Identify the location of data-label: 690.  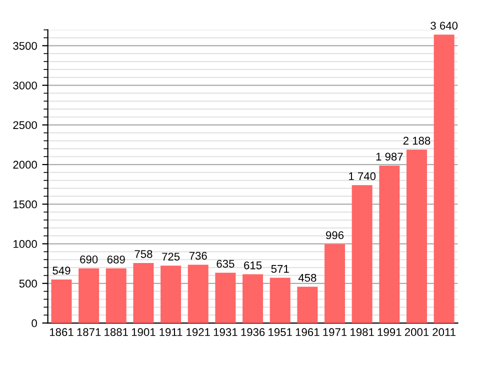
(89, 260).